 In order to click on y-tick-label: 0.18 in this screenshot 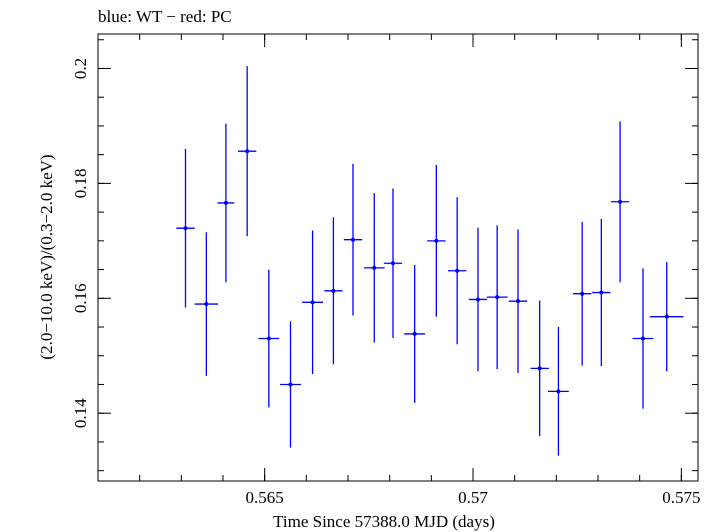, I will do `click(80, 184)`.